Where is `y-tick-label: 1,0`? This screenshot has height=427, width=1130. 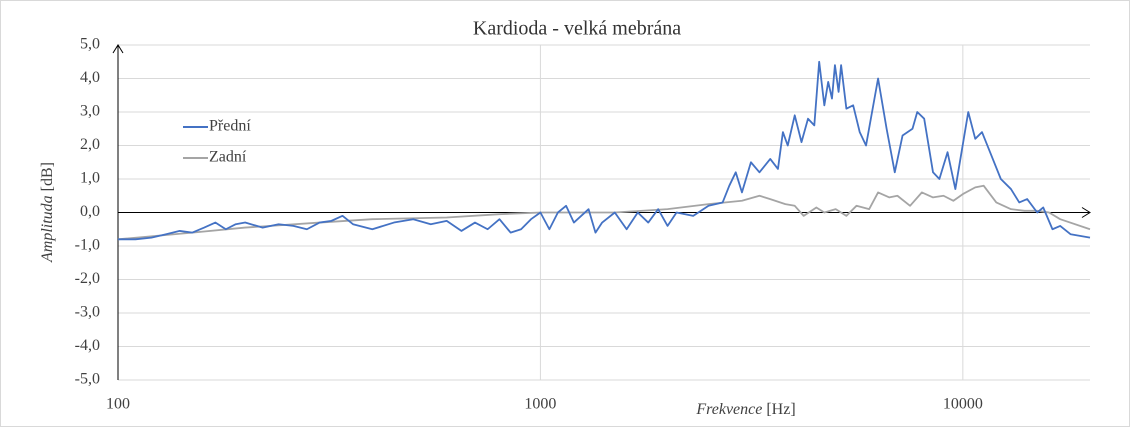 y-tick-label: 1,0 is located at coordinates (90, 178).